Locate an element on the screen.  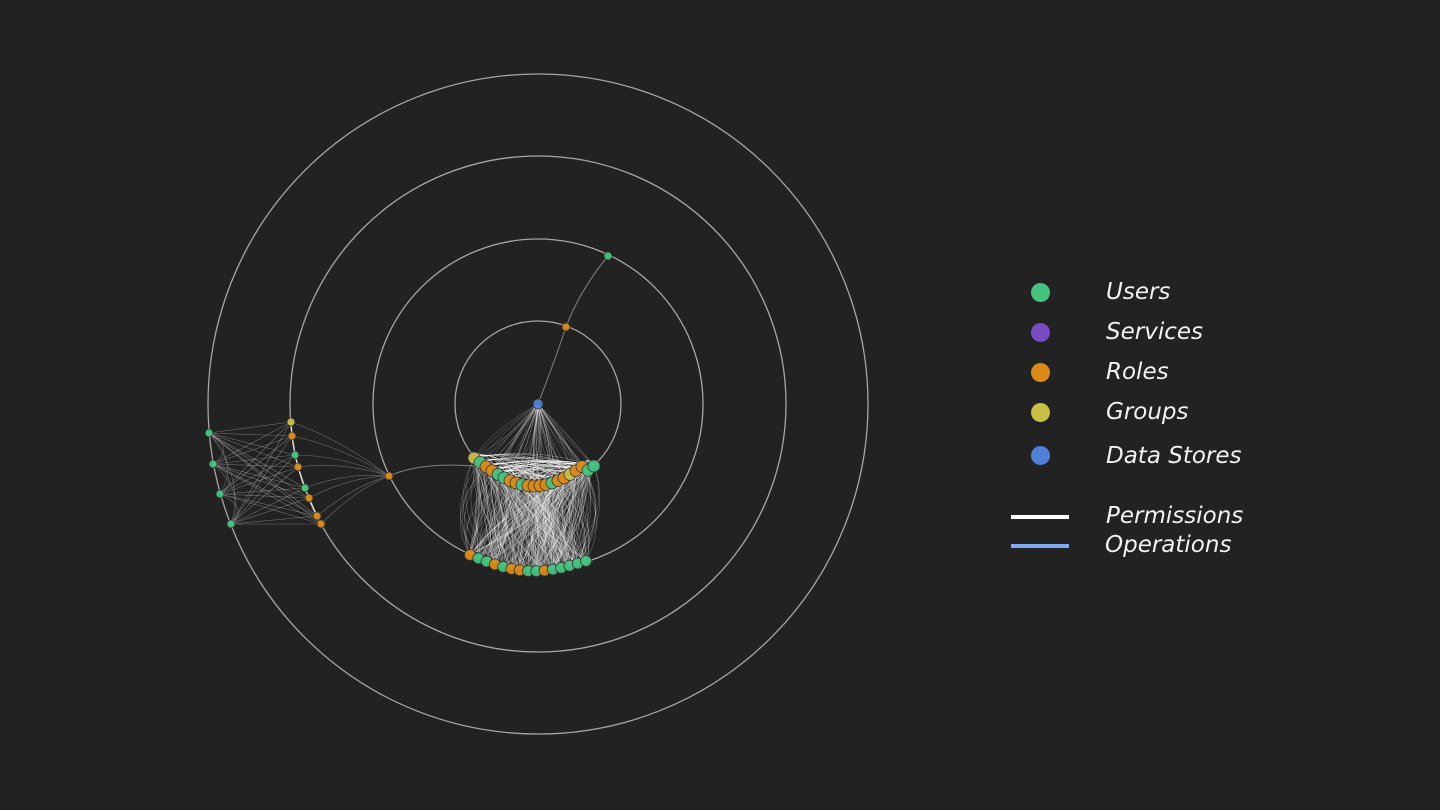
legend-label: Users is located at coordinates (1138, 292).